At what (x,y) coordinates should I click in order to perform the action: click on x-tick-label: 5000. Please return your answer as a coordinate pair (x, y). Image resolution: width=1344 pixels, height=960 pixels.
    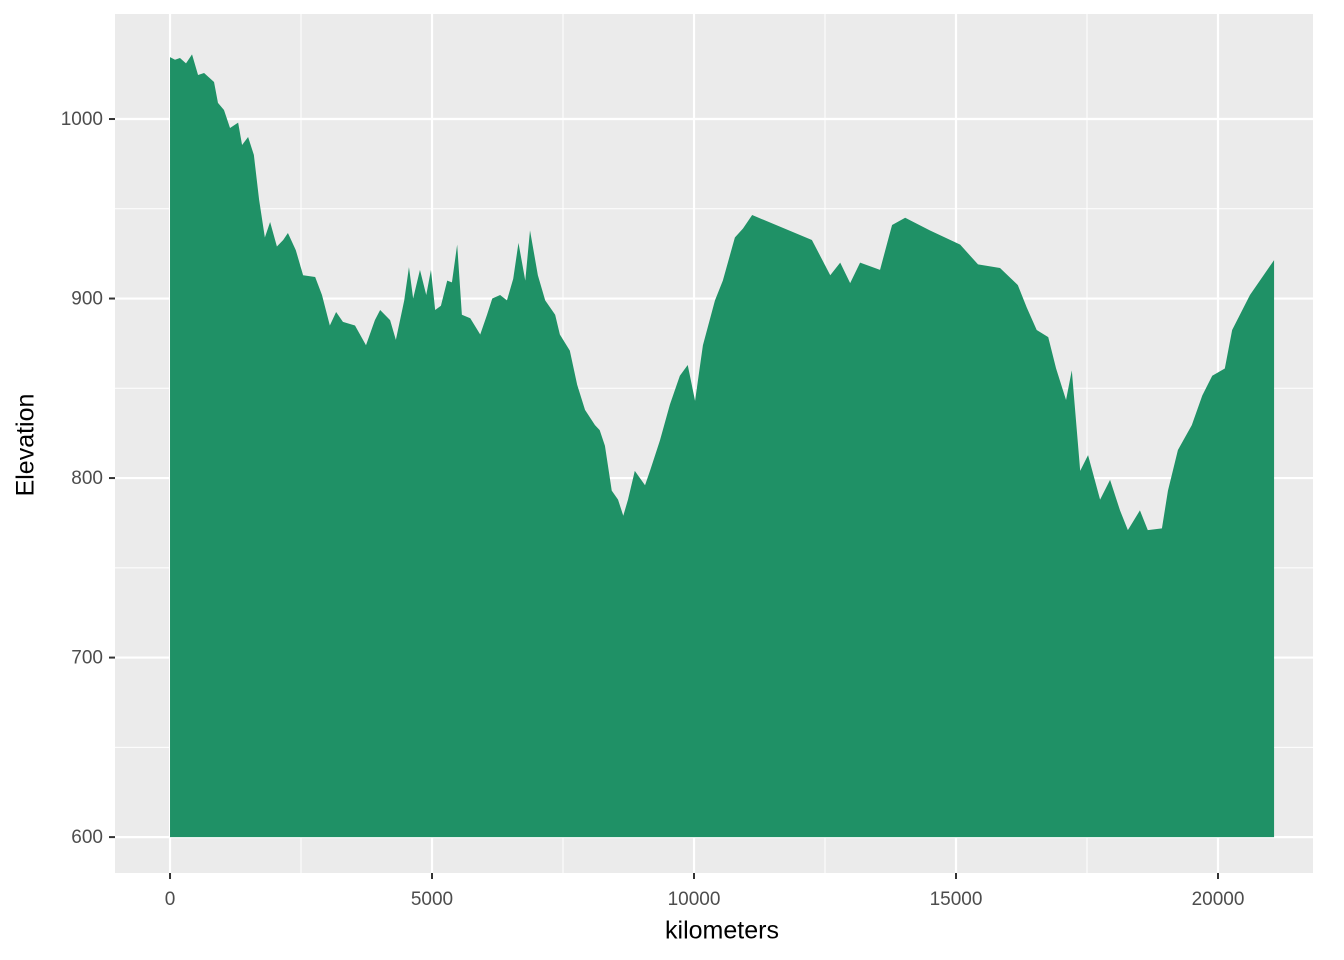
    Looking at the image, I should click on (432, 899).